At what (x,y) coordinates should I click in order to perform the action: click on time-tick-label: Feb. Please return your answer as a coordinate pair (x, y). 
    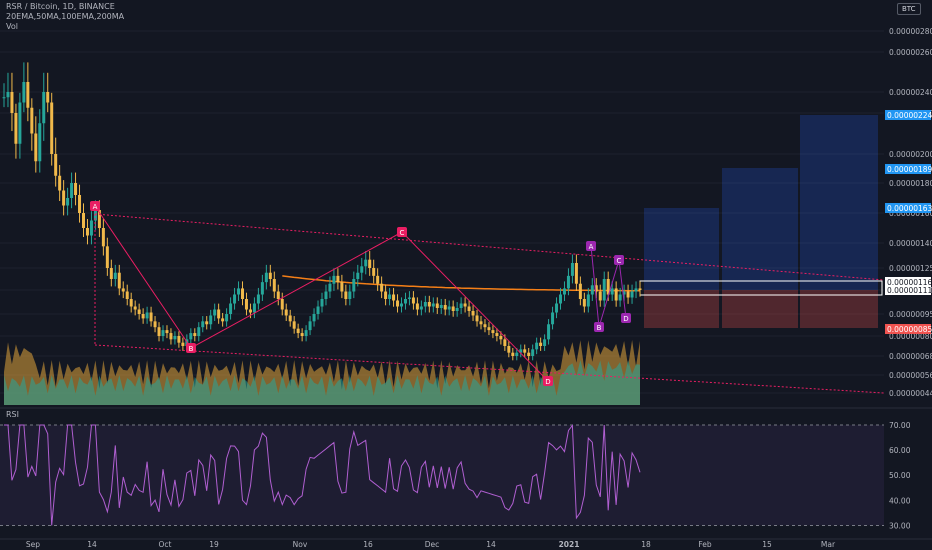
    Looking at the image, I should click on (705, 544).